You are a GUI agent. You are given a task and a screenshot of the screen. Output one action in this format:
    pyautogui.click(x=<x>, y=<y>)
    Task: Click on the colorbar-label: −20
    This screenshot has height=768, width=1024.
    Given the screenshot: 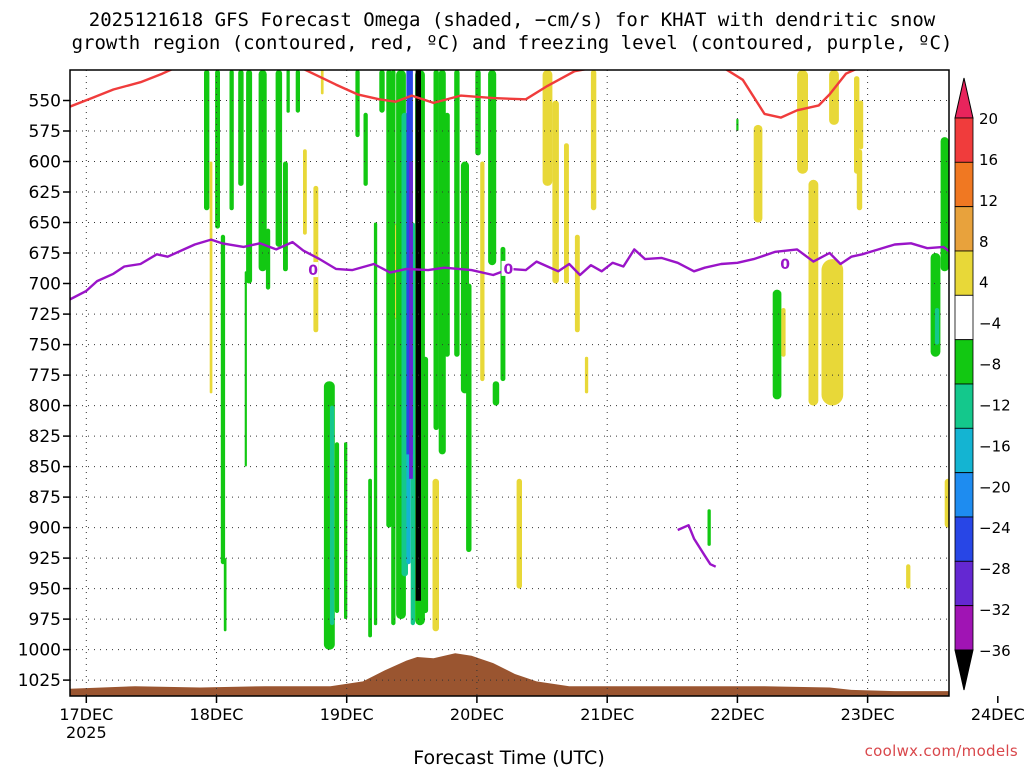 What is the action you would take?
    pyautogui.click(x=995, y=487)
    